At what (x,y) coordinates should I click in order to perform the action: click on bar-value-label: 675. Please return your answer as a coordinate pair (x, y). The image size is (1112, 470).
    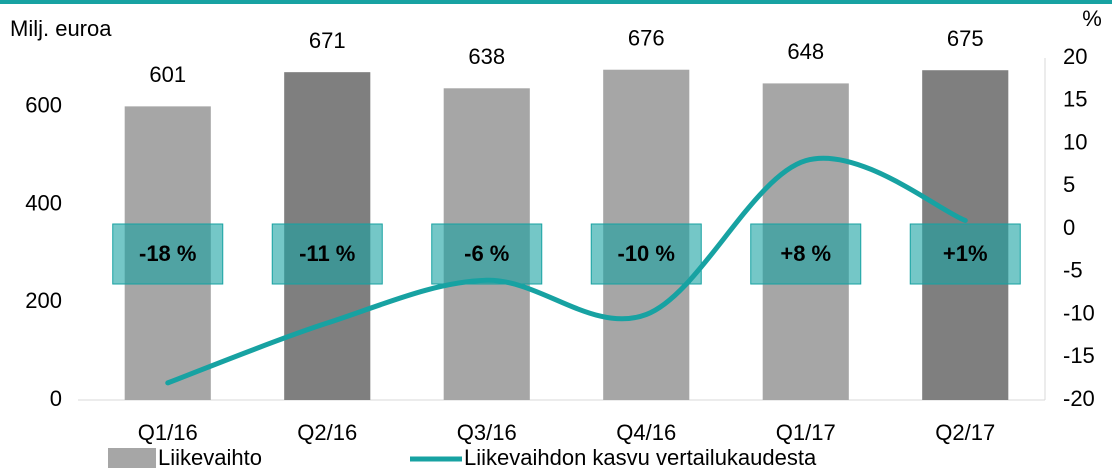
    Looking at the image, I should click on (965, 38).